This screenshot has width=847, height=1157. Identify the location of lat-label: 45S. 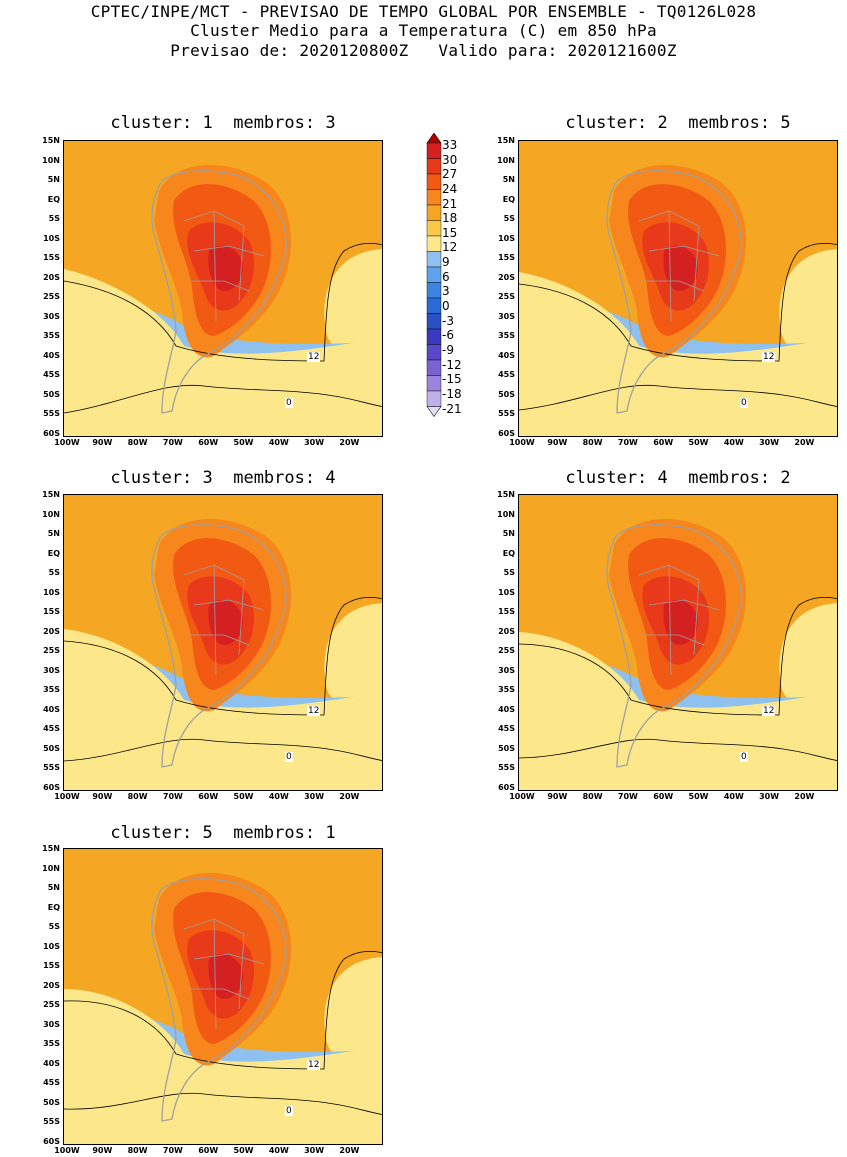
(506, 375).